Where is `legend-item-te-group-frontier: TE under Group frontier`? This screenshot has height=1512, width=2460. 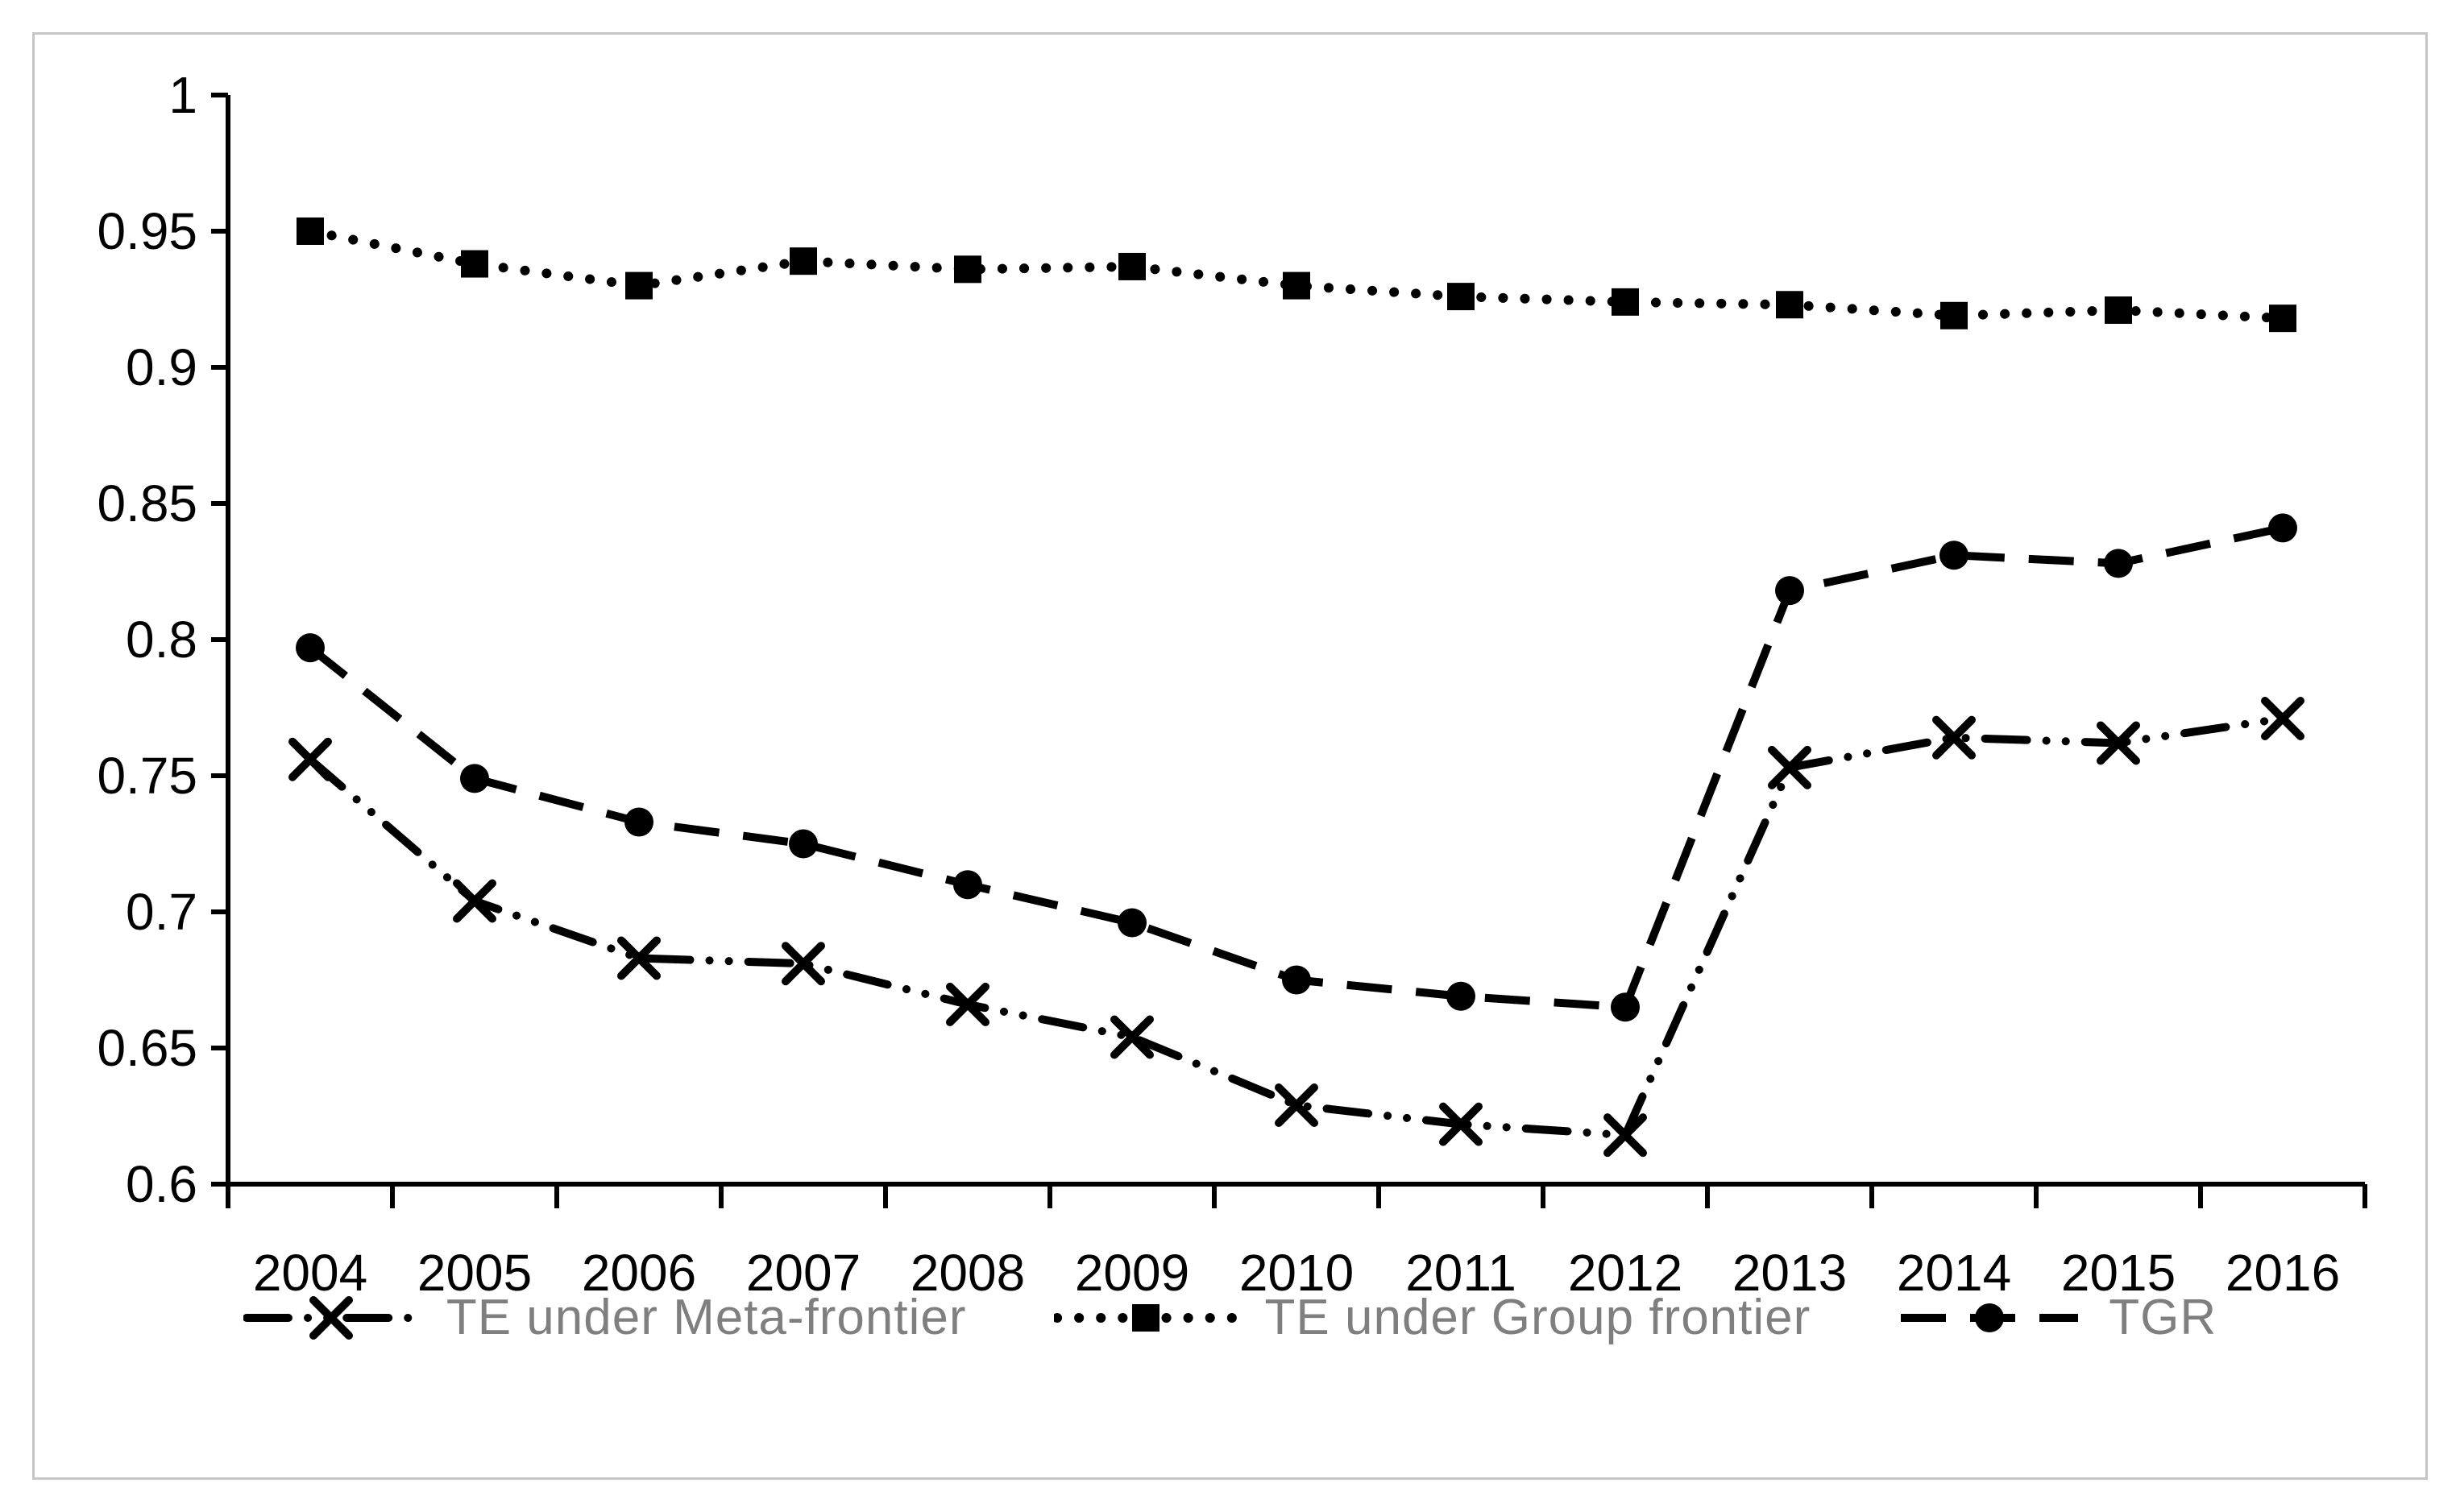 legend-item-te-group-frontier: TE under Group frontier is located at coordinates (1432, 1318).